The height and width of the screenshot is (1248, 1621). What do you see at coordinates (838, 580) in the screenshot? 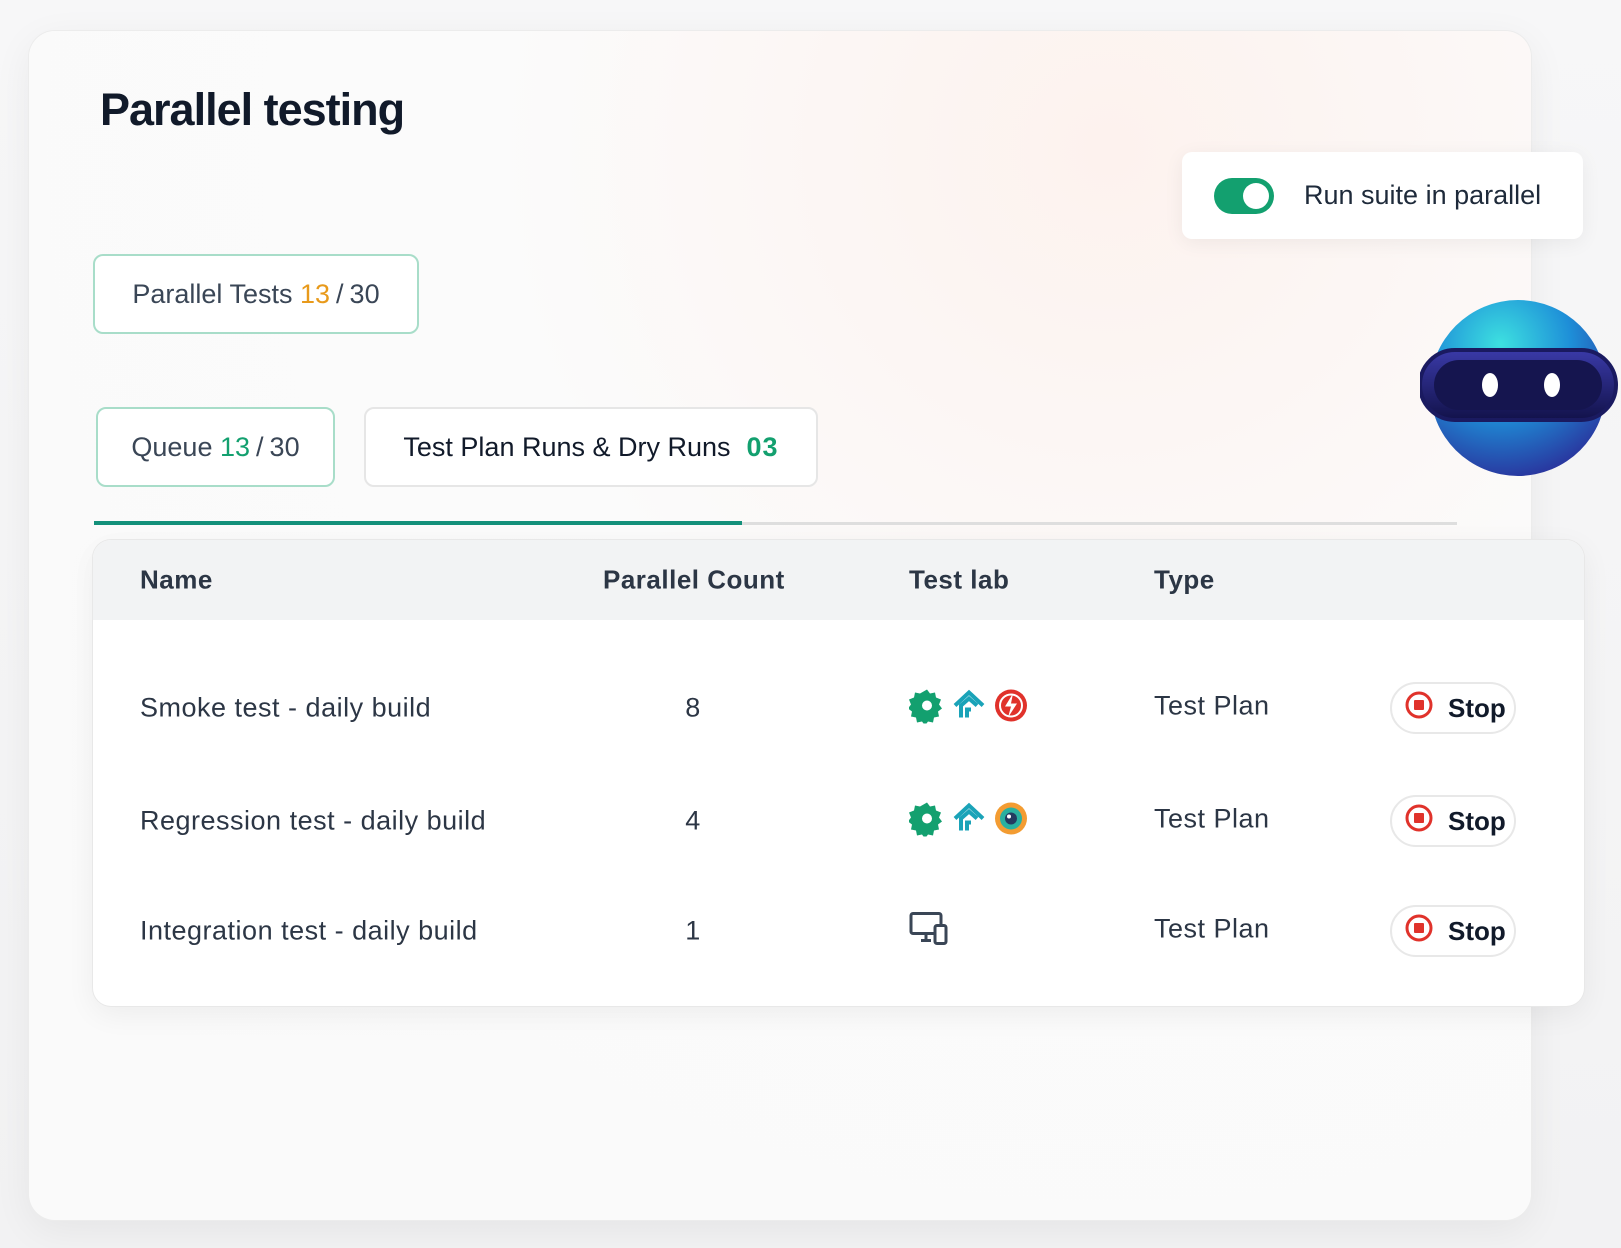
I see `table-header` at bounding box center [838, 580].